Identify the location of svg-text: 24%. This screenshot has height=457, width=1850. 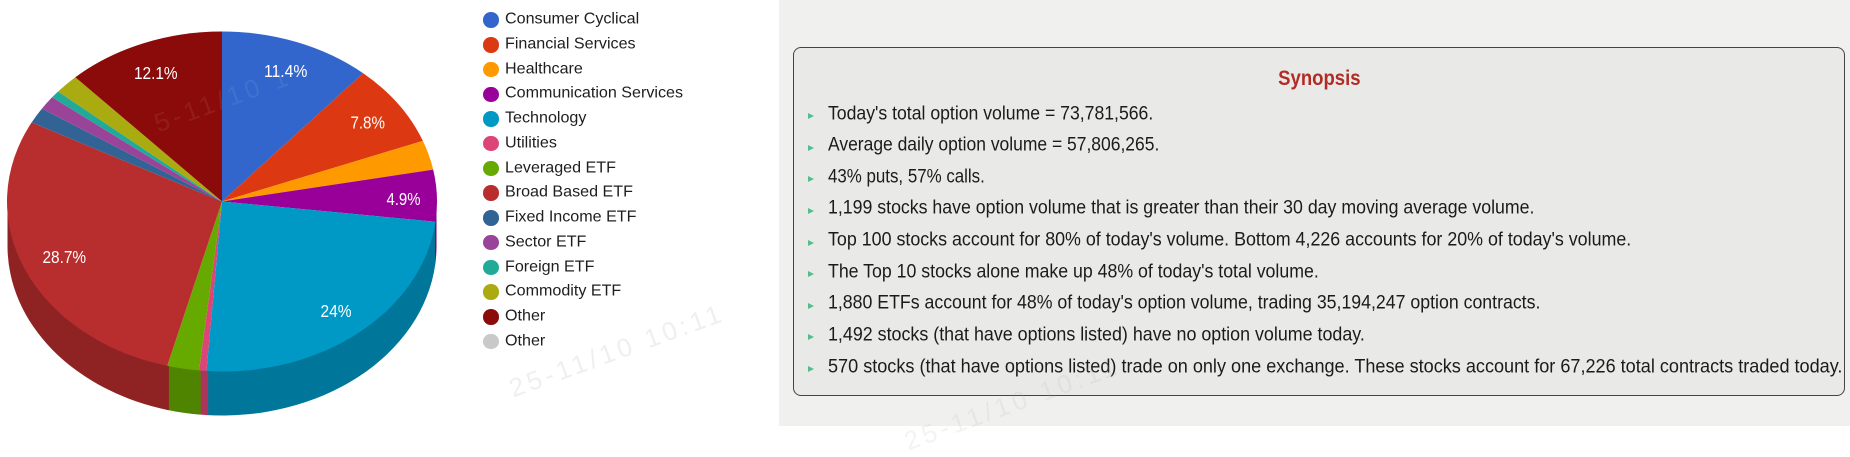
(336, 311).